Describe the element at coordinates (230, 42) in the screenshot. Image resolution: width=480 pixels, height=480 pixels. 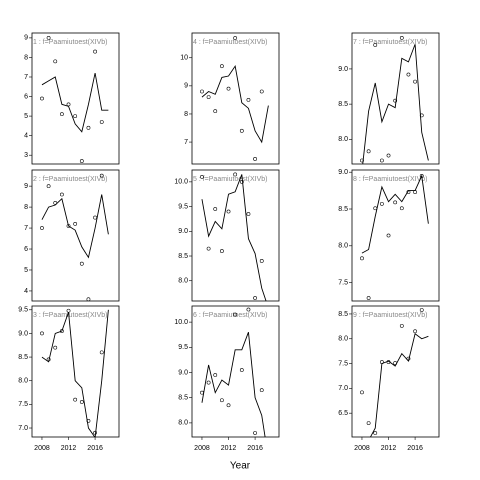
I see `panel-title: 4 : f=Paamiutoest(XIVb)` at that location.